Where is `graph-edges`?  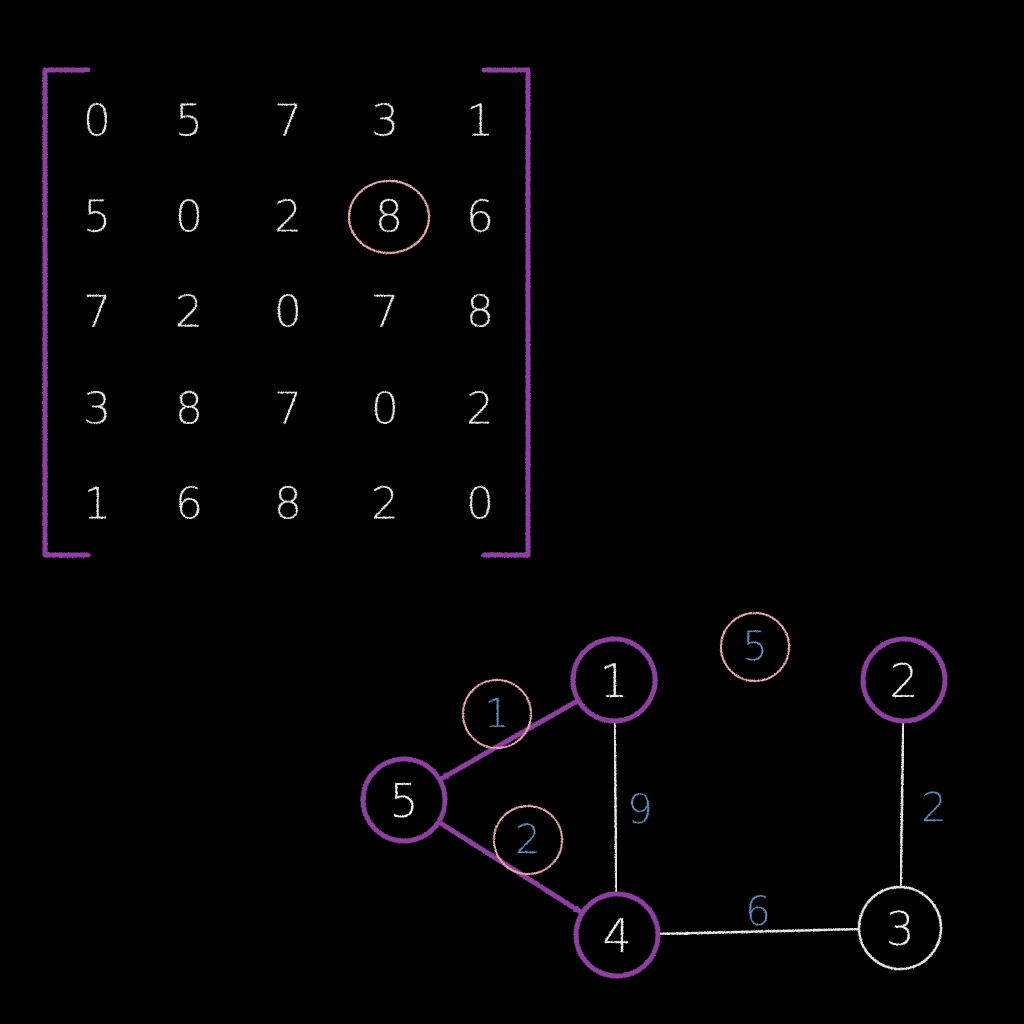
graph-edges is located at coordinates (670, 806).